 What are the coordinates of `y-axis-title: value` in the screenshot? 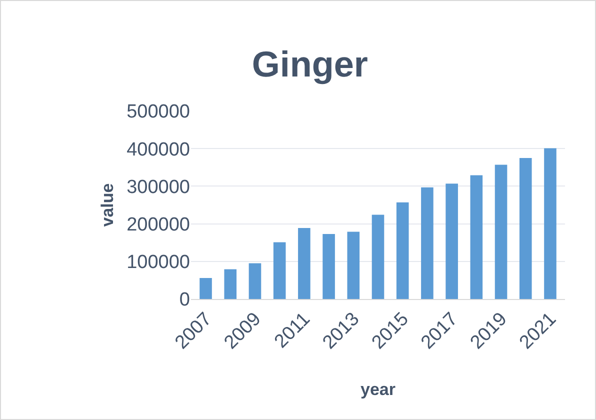 It's located at (108, 205).